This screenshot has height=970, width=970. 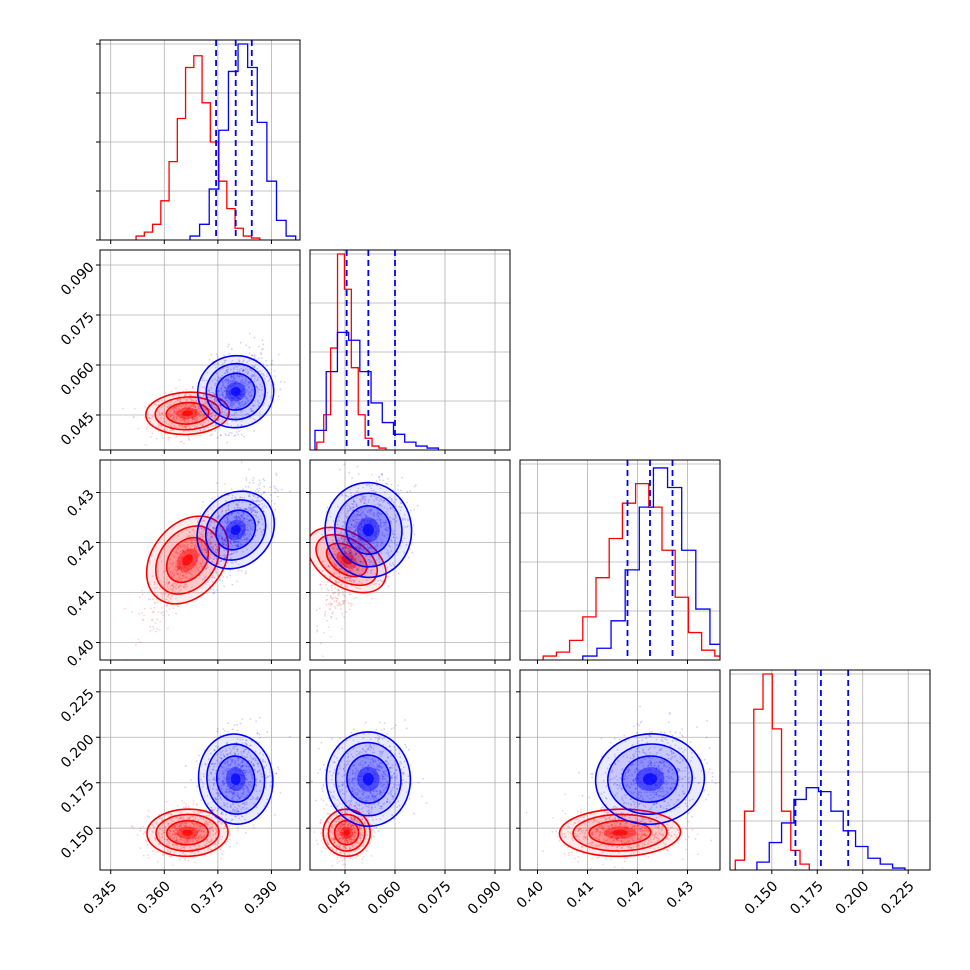 What do you see at coordinates (78, 797) in the screenshot?
I see `y-tick-label: 0.175` at bounding box center [78, 797].